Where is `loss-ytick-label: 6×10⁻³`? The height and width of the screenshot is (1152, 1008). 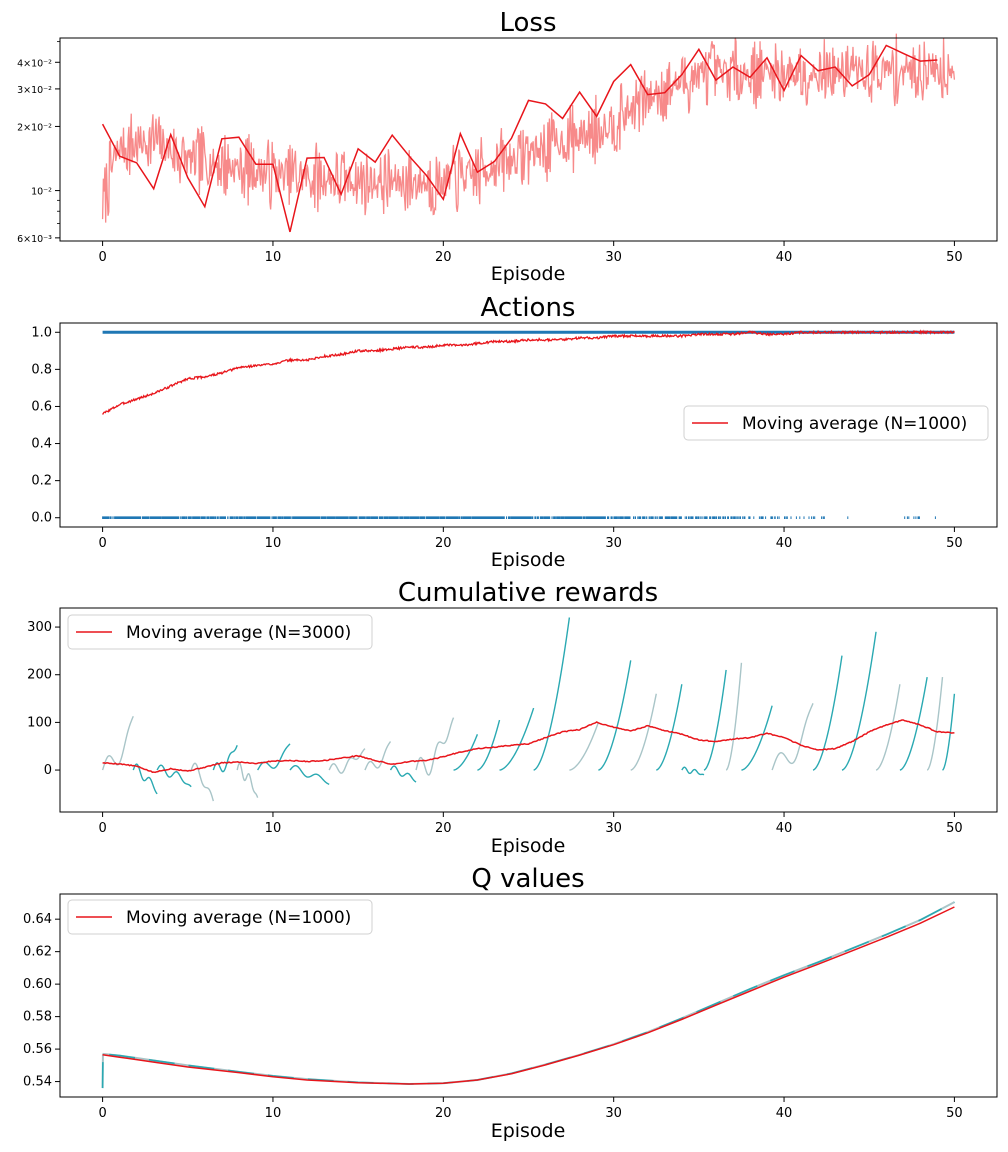 loss-ytick-label: 6×10⁻³ is located at coordinates (34, 239).